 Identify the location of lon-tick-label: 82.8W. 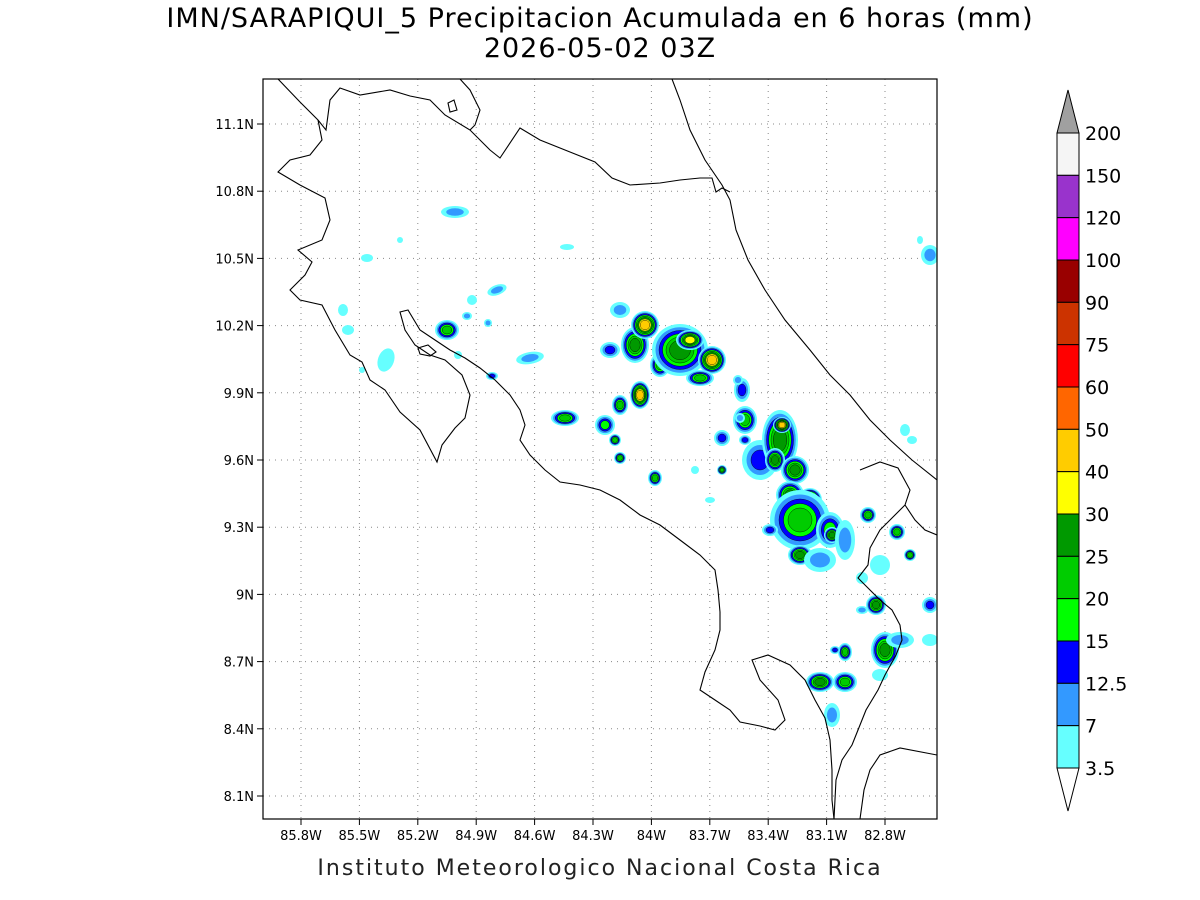
(885, 836).